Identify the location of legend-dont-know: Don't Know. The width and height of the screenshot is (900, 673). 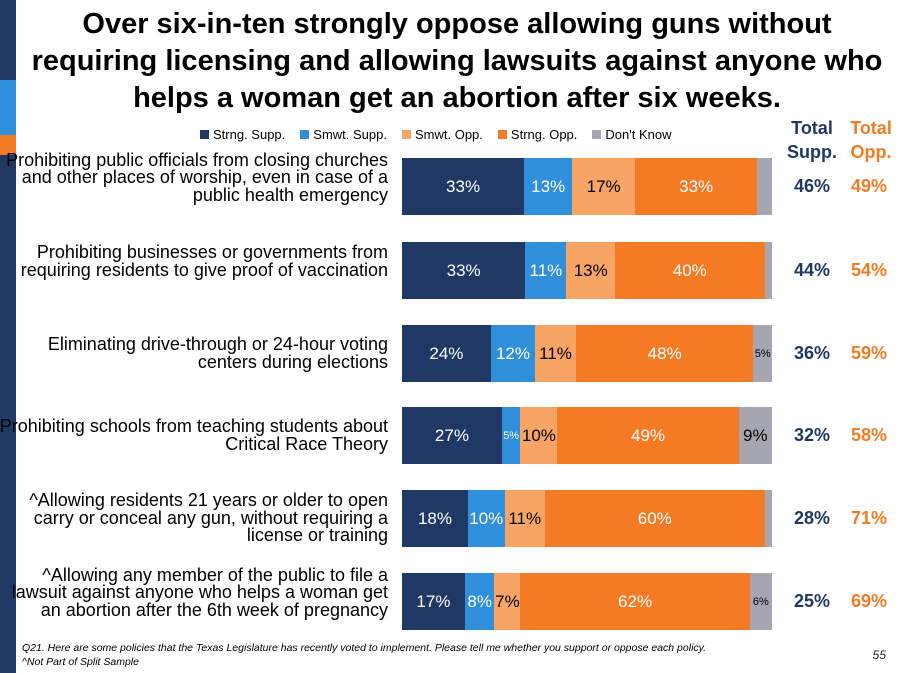
(631, 134).